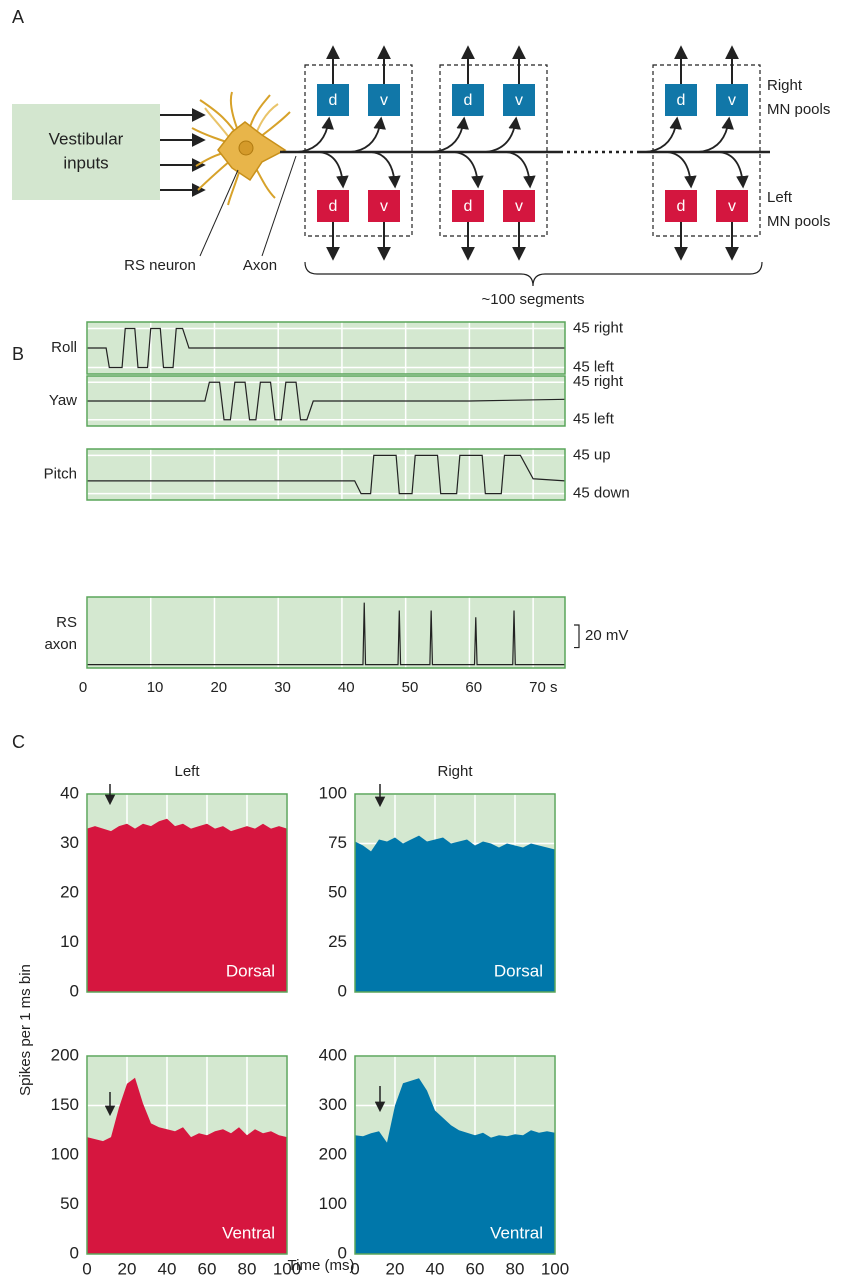 The width and height of the screenshot is (852, 1279). I want to click on column-title: Left, so click(187, 771).